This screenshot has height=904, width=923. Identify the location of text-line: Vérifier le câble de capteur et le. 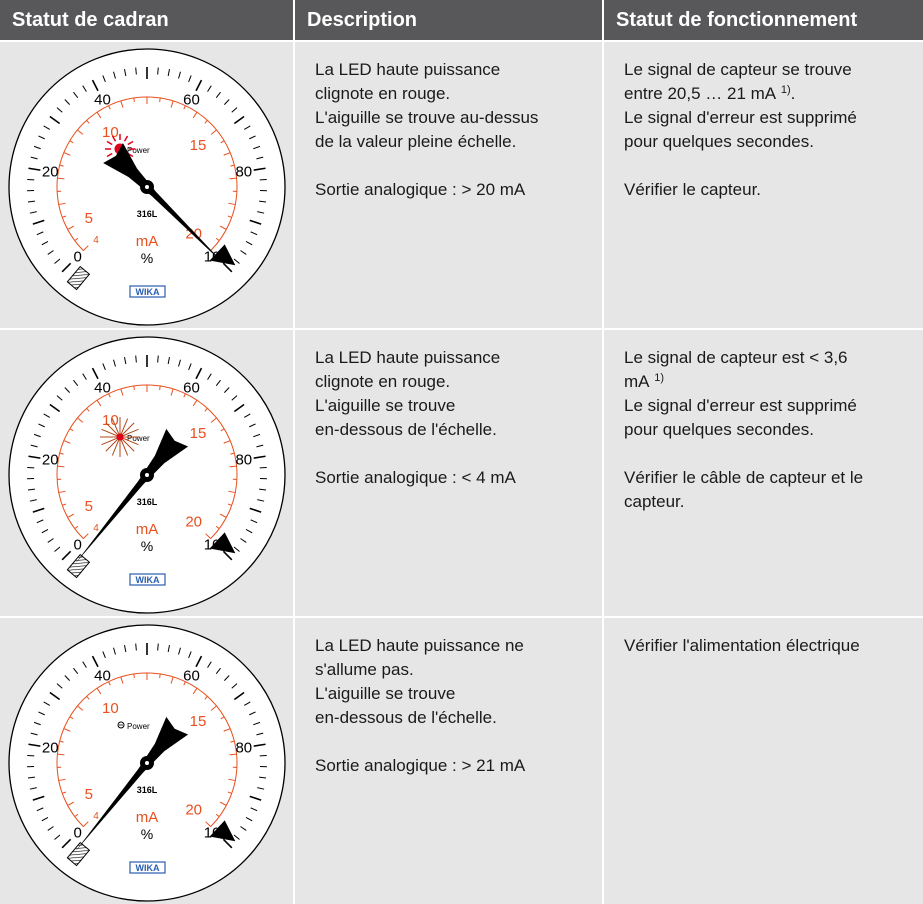
(744, 477).